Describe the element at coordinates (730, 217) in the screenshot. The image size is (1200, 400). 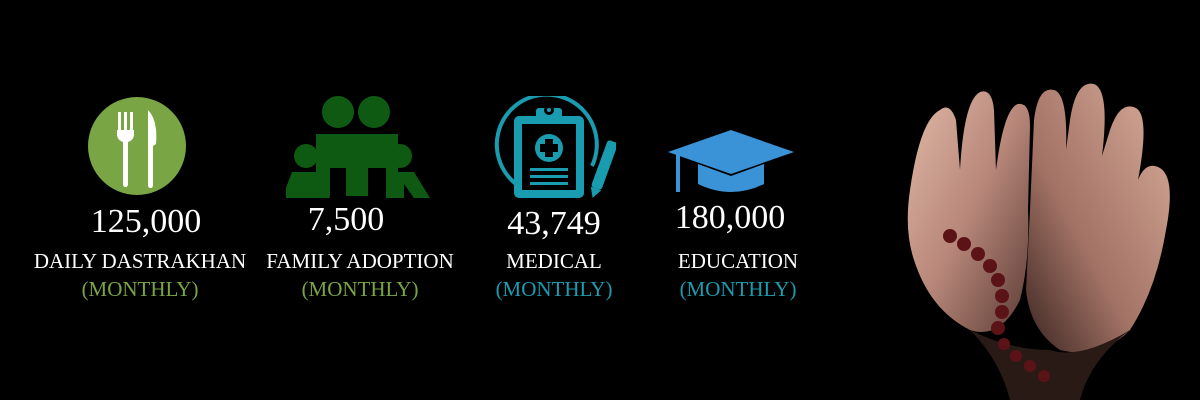
I see `stat-number-education: 180,000` at that location.